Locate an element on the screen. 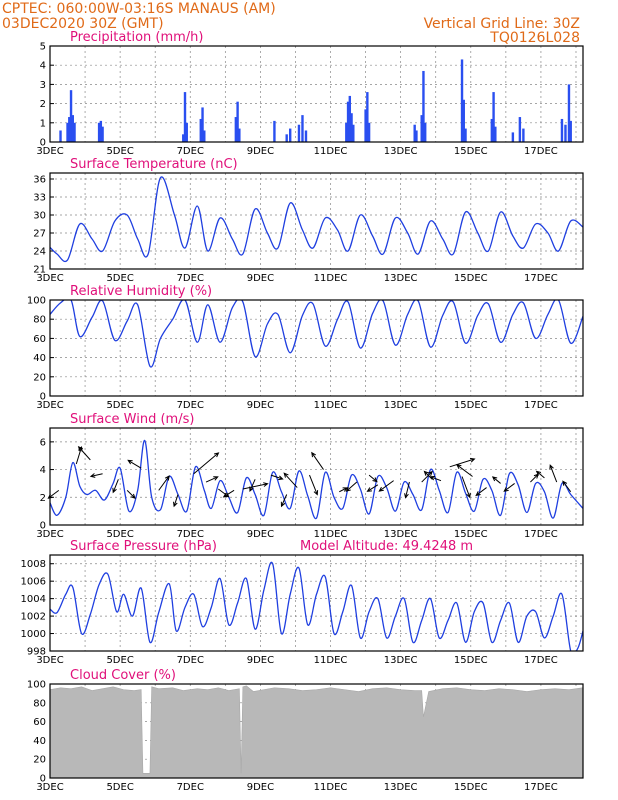 The height and width of the screenshot is (800, 618). pressure-frame is located at coordinates (316, 603).